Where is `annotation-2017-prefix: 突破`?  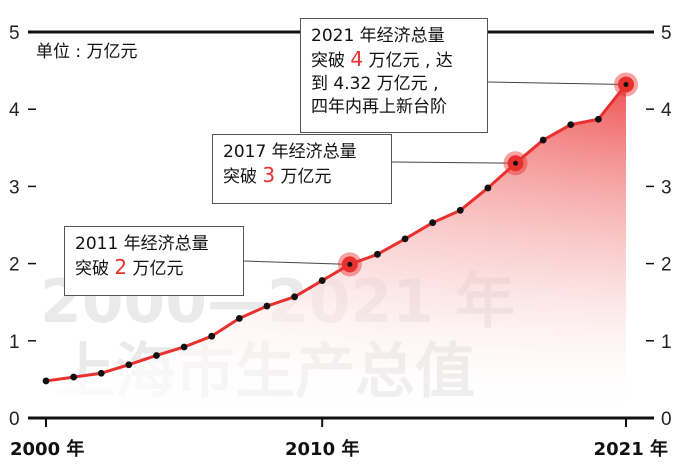 annotation-2017-prefix: 突破 is located at coordinates (243, 177).